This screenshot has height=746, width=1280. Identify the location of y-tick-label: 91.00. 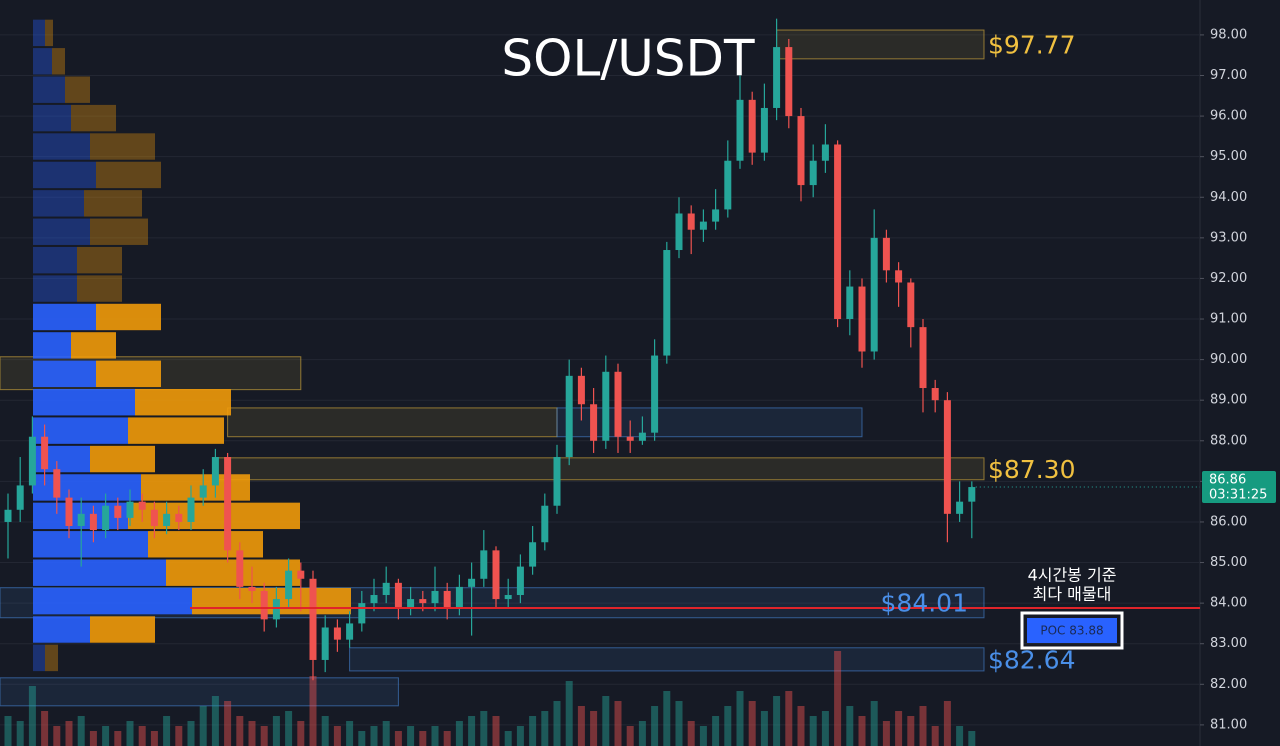
(1228, 319).